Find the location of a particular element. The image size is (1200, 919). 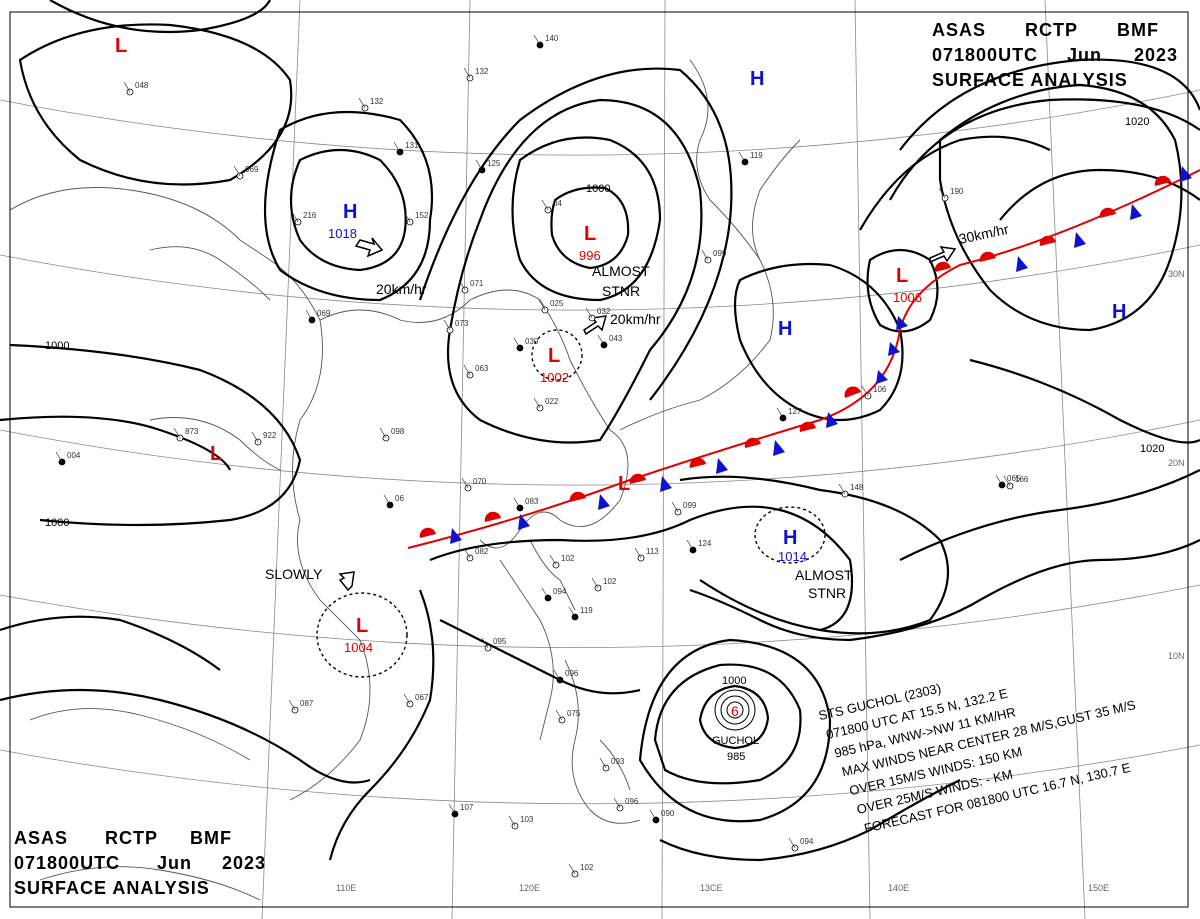

station-value: 106 is located at coordinates (880, 389).